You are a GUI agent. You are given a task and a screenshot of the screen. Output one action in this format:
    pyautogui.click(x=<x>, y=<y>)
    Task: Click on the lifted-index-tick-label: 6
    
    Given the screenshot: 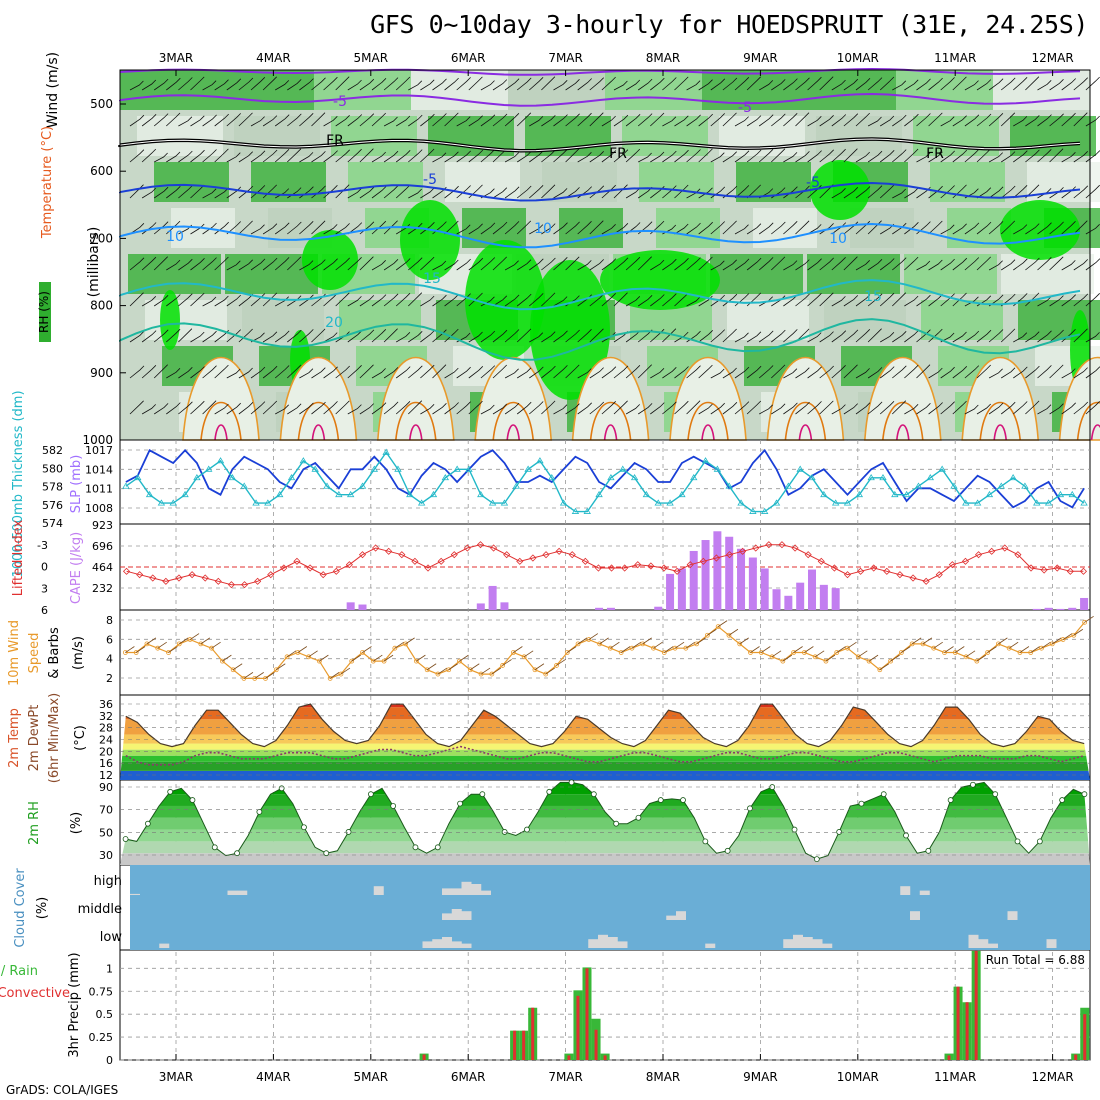 What is the action you would take?
    pyautogui.click(x=44, y=610)
    